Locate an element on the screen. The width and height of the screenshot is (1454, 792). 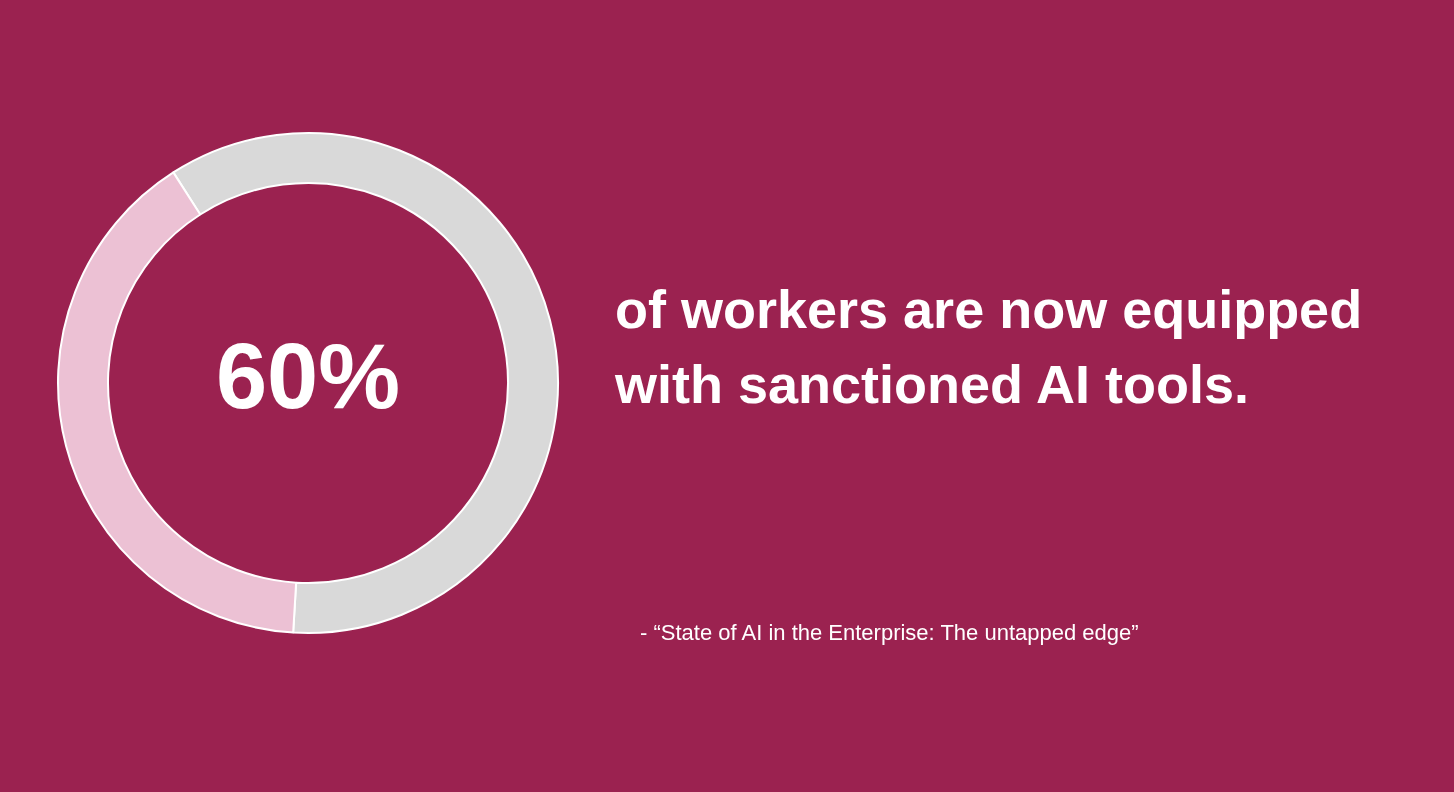
text: - “State of AI in the Enterprise: The untapped edge” is located at coordinates (889, 633).